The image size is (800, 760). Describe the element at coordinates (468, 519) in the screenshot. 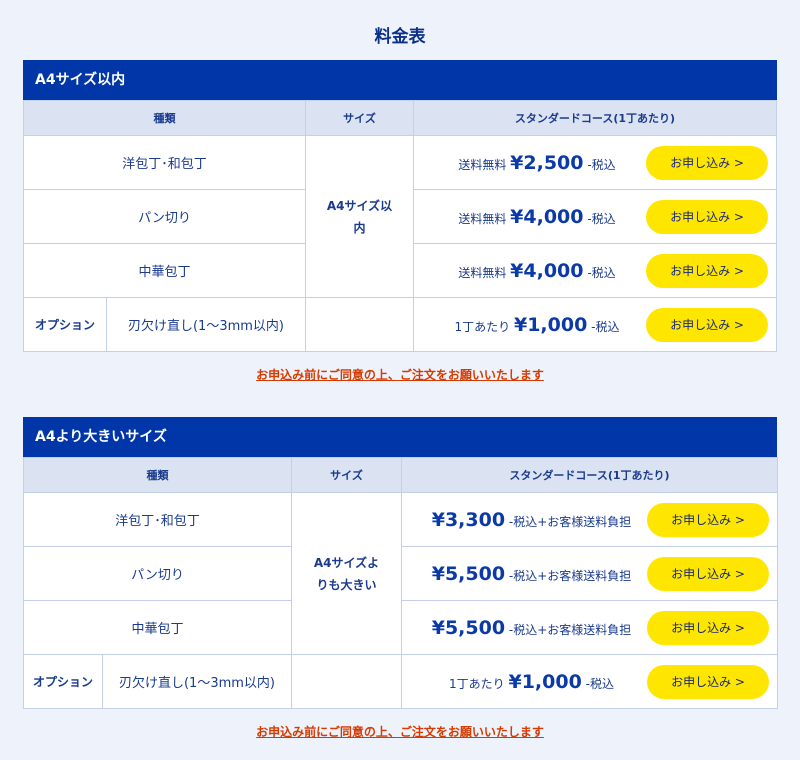

I see `price-amount: ¥3,300` at that location.